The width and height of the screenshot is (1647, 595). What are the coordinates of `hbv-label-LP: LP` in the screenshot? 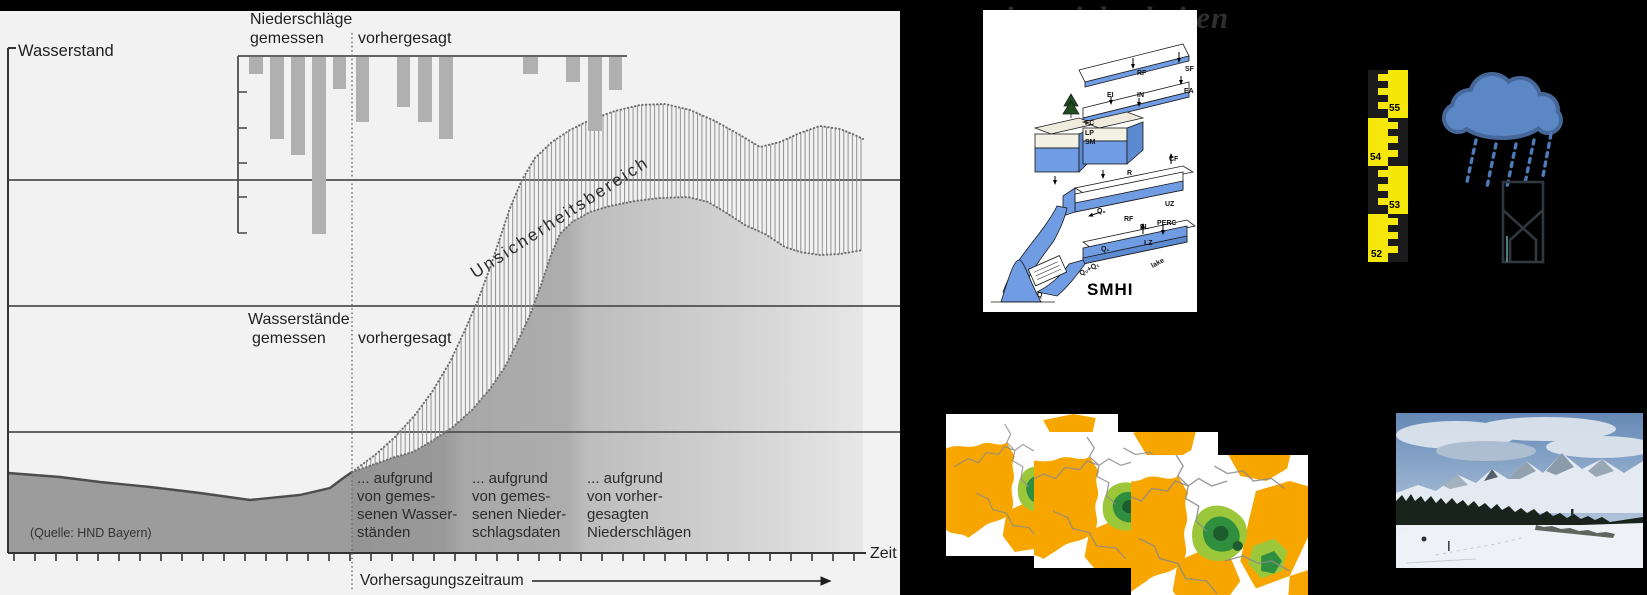 It's located at (1089, 133).